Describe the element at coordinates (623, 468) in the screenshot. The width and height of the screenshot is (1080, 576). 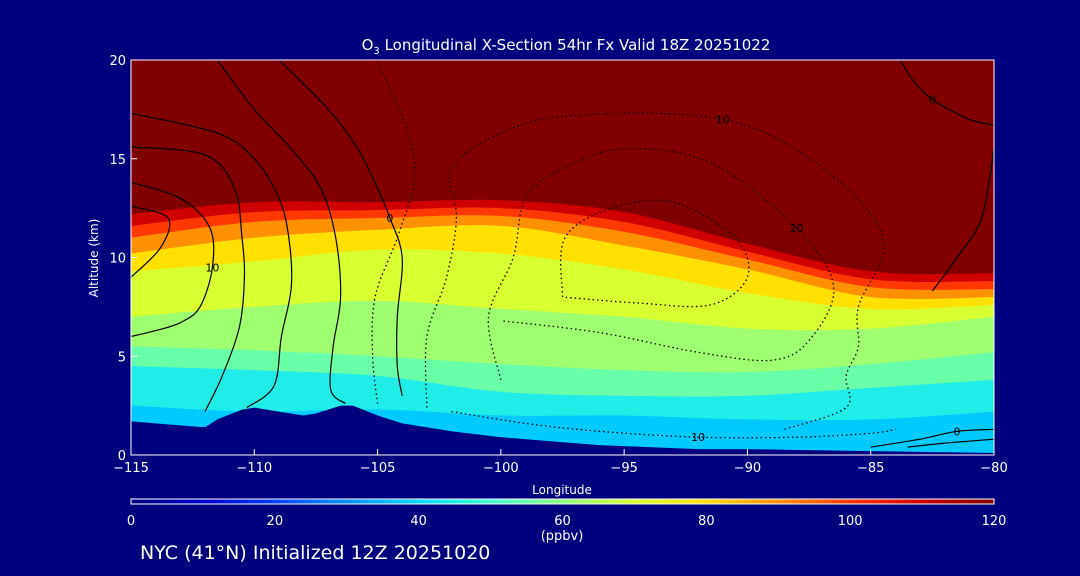
I see `x-tick-label: −95` at that location.